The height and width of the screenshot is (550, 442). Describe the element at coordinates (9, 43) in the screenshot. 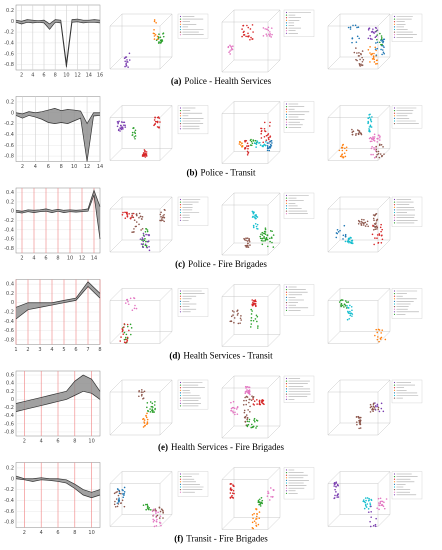

I see `y-tick-label: -0.4` at that location.